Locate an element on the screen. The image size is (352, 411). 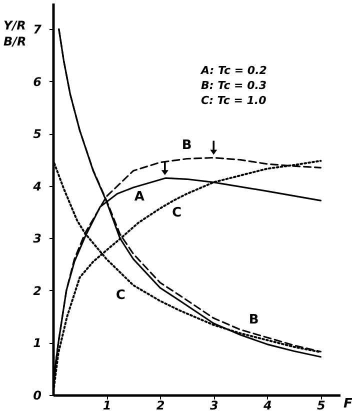
series-label: B is located at coordinates (253, 320).